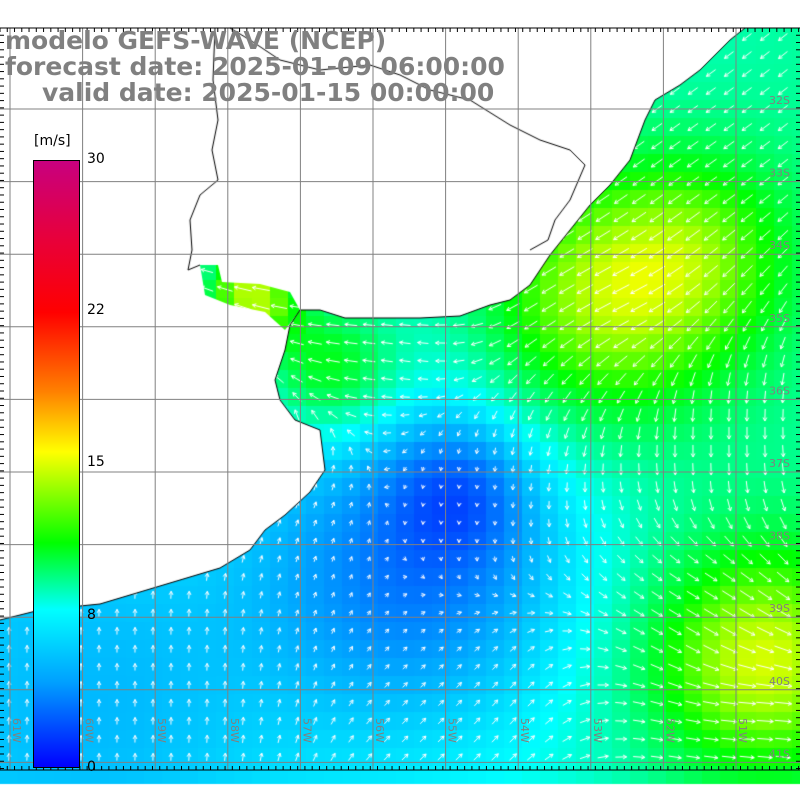 The width and height of the screenshot is (800, 800). Describe the element at coordinates (742, 730) in the screenshot. I see `lon-label: 51W` at that location.